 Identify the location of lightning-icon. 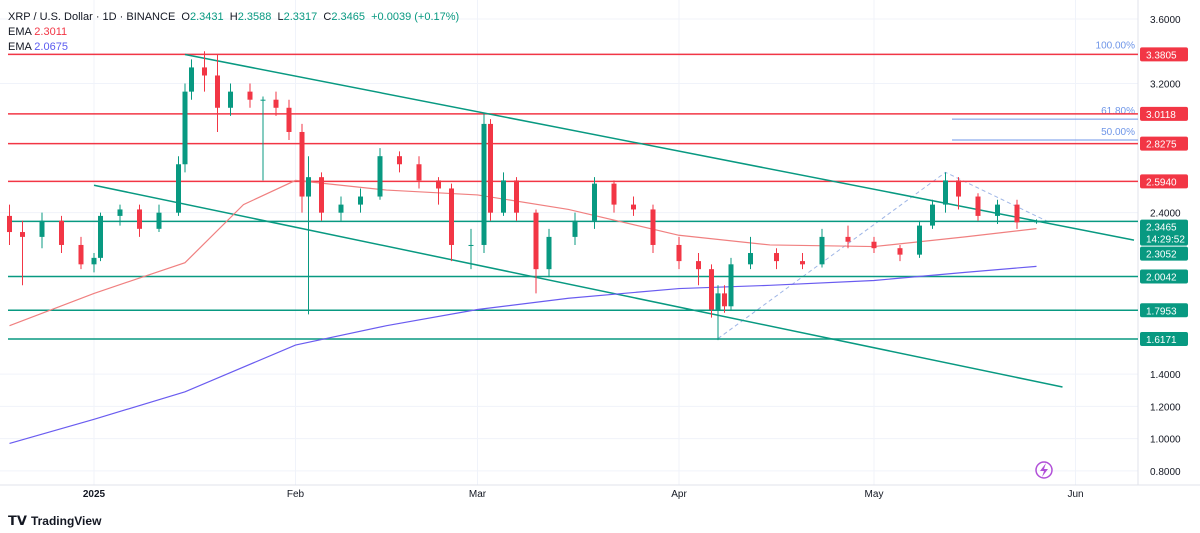
(1044, 470).